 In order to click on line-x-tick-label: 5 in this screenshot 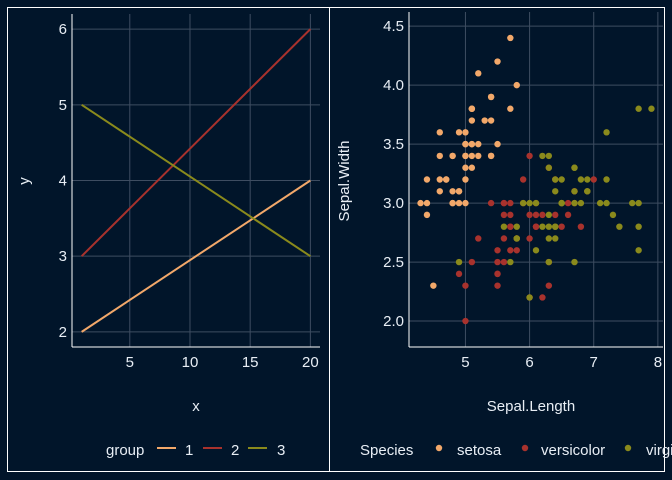, I will do `click(130, 362)`.